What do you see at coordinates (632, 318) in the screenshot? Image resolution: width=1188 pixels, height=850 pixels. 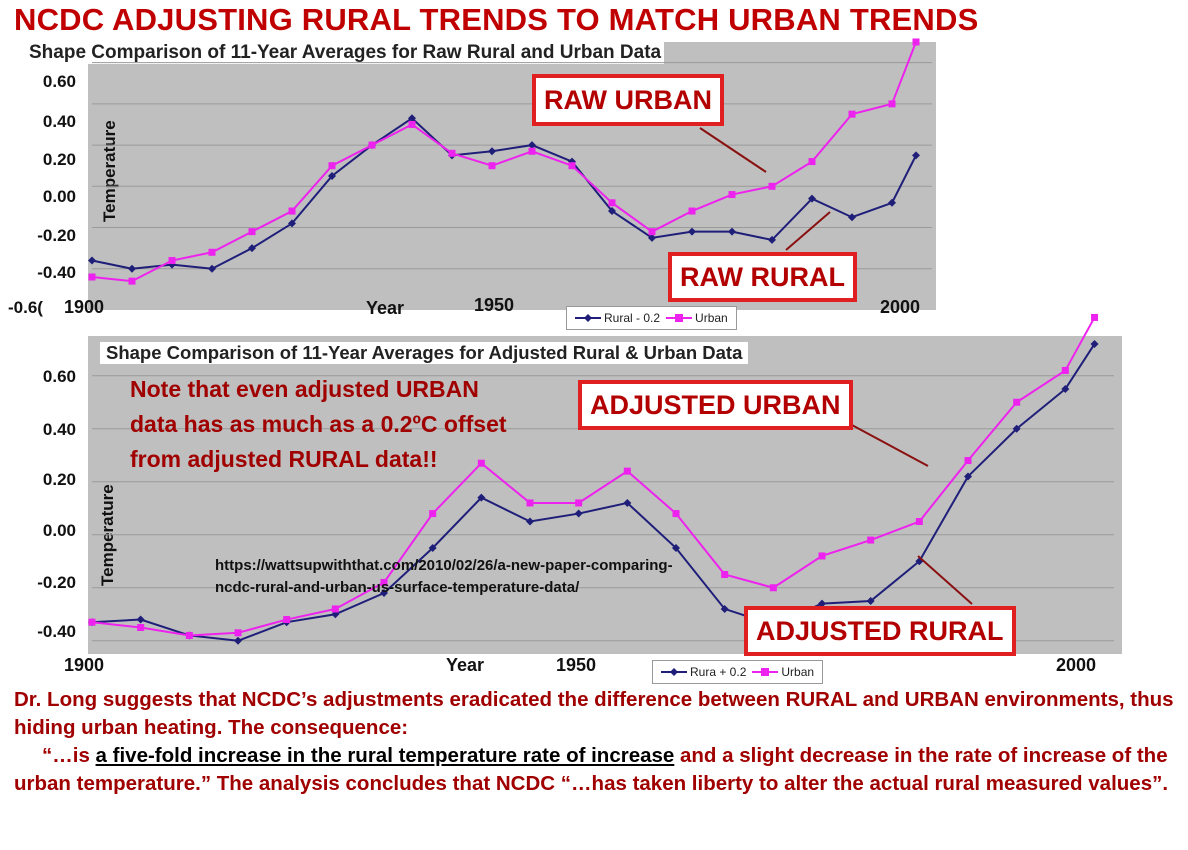 I see `legend-label: Rural - 0.2` at bounding box center [632, 318].